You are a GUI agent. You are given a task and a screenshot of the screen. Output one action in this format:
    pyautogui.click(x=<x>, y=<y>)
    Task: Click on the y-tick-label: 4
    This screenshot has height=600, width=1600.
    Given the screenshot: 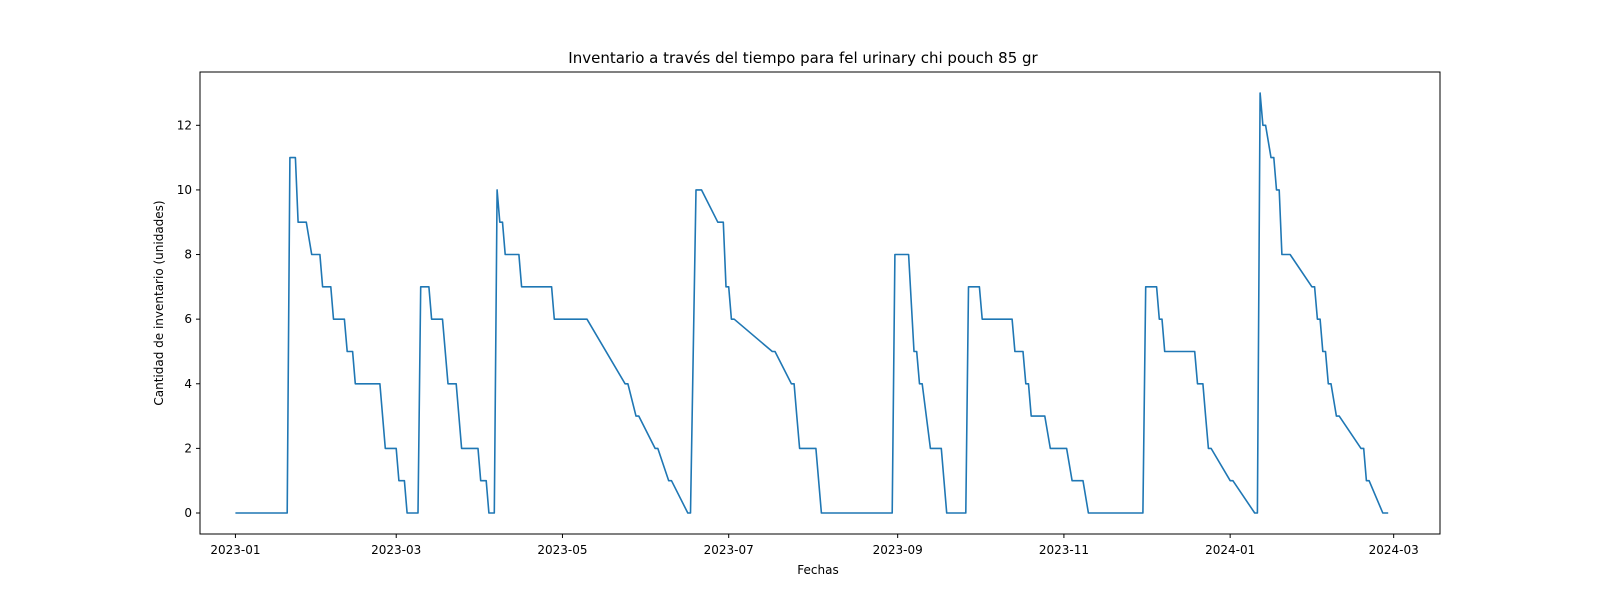 What is the action you would take?
    pyautogui.click(x=188, y=384)
    